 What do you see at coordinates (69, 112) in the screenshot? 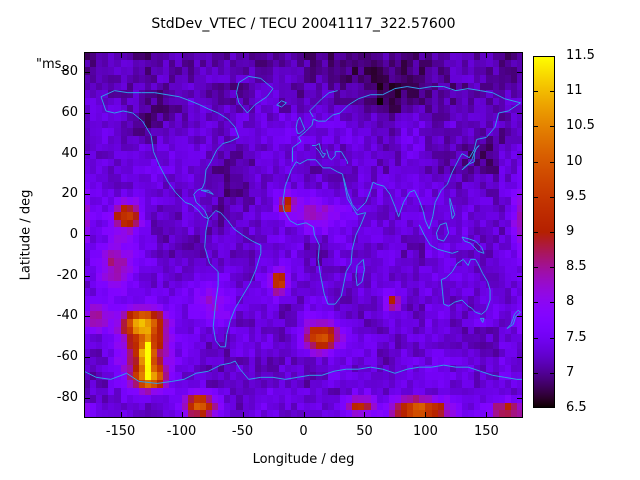
I see `y-tick-label: 60` at bounding box center [69, 112].